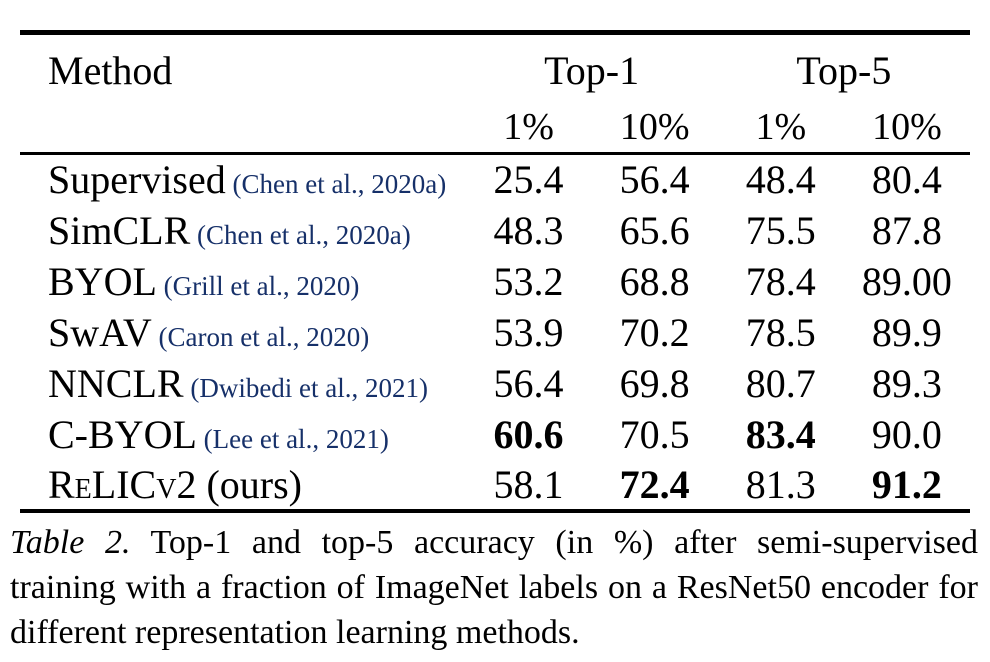 The height and width of the screenshot is (662, 990). What do you see at coordinates (780, 230) in the screenshot?
I see `value-cell: 75.5` at bounding box center [780, 230].